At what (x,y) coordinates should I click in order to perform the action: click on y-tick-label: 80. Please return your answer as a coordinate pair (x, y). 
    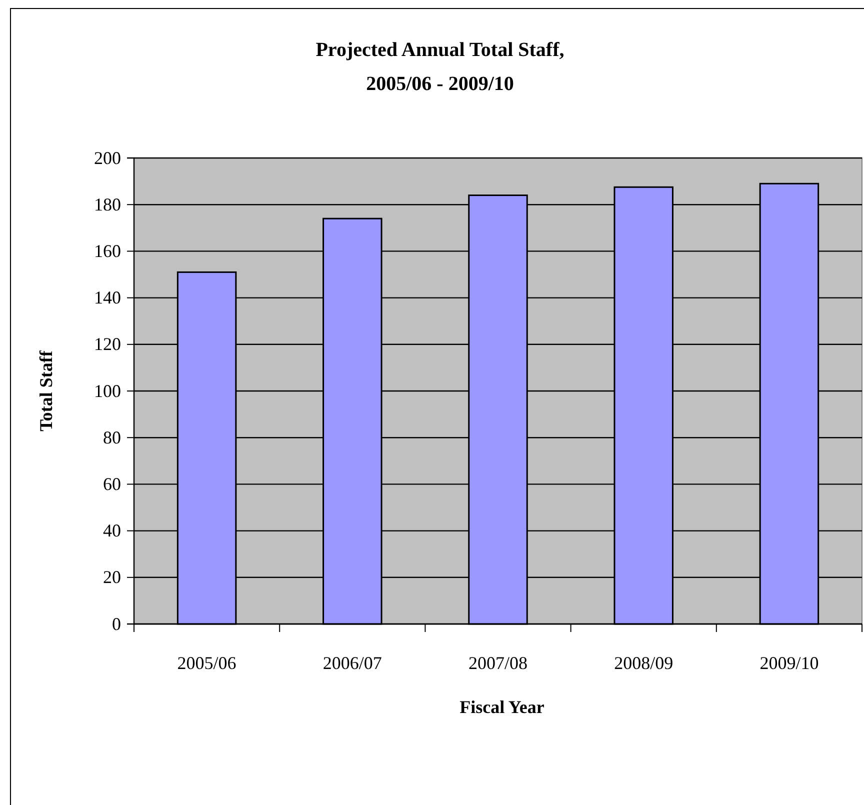
    Looking at the image, I should click on (112, 437).